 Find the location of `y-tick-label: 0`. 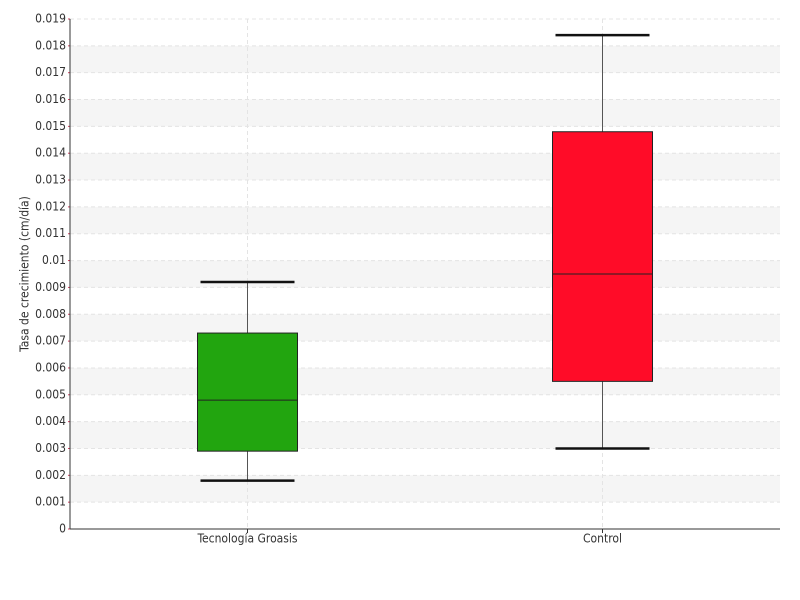

y-tick-label: 0 is located at coordinates (62, 529).